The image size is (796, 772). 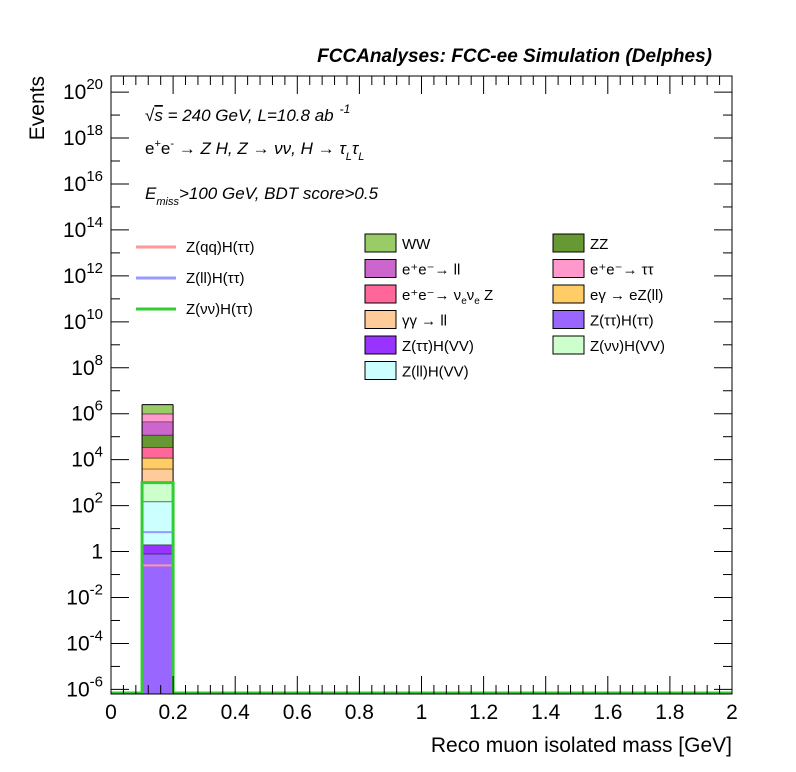 I want to click on y-tick-label: 10¹², so click(x=83, y=274).